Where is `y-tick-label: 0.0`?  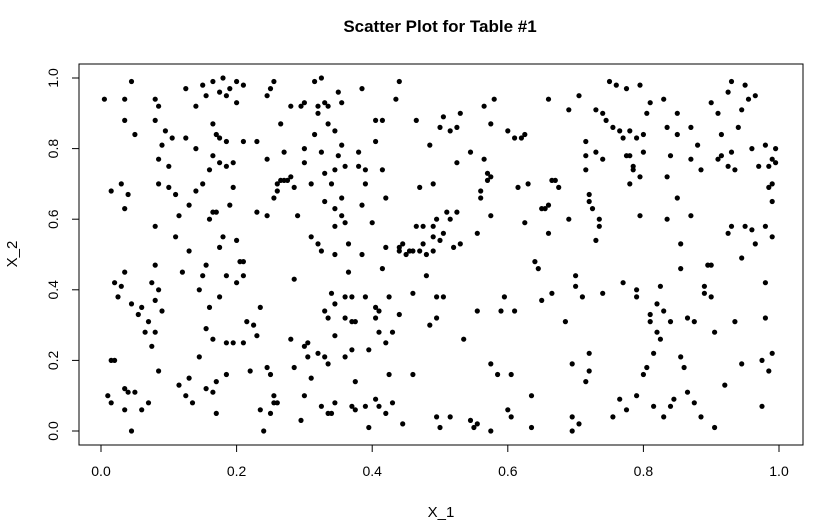
y-tick-label: 0.0 is located at coordinates (53, 431).